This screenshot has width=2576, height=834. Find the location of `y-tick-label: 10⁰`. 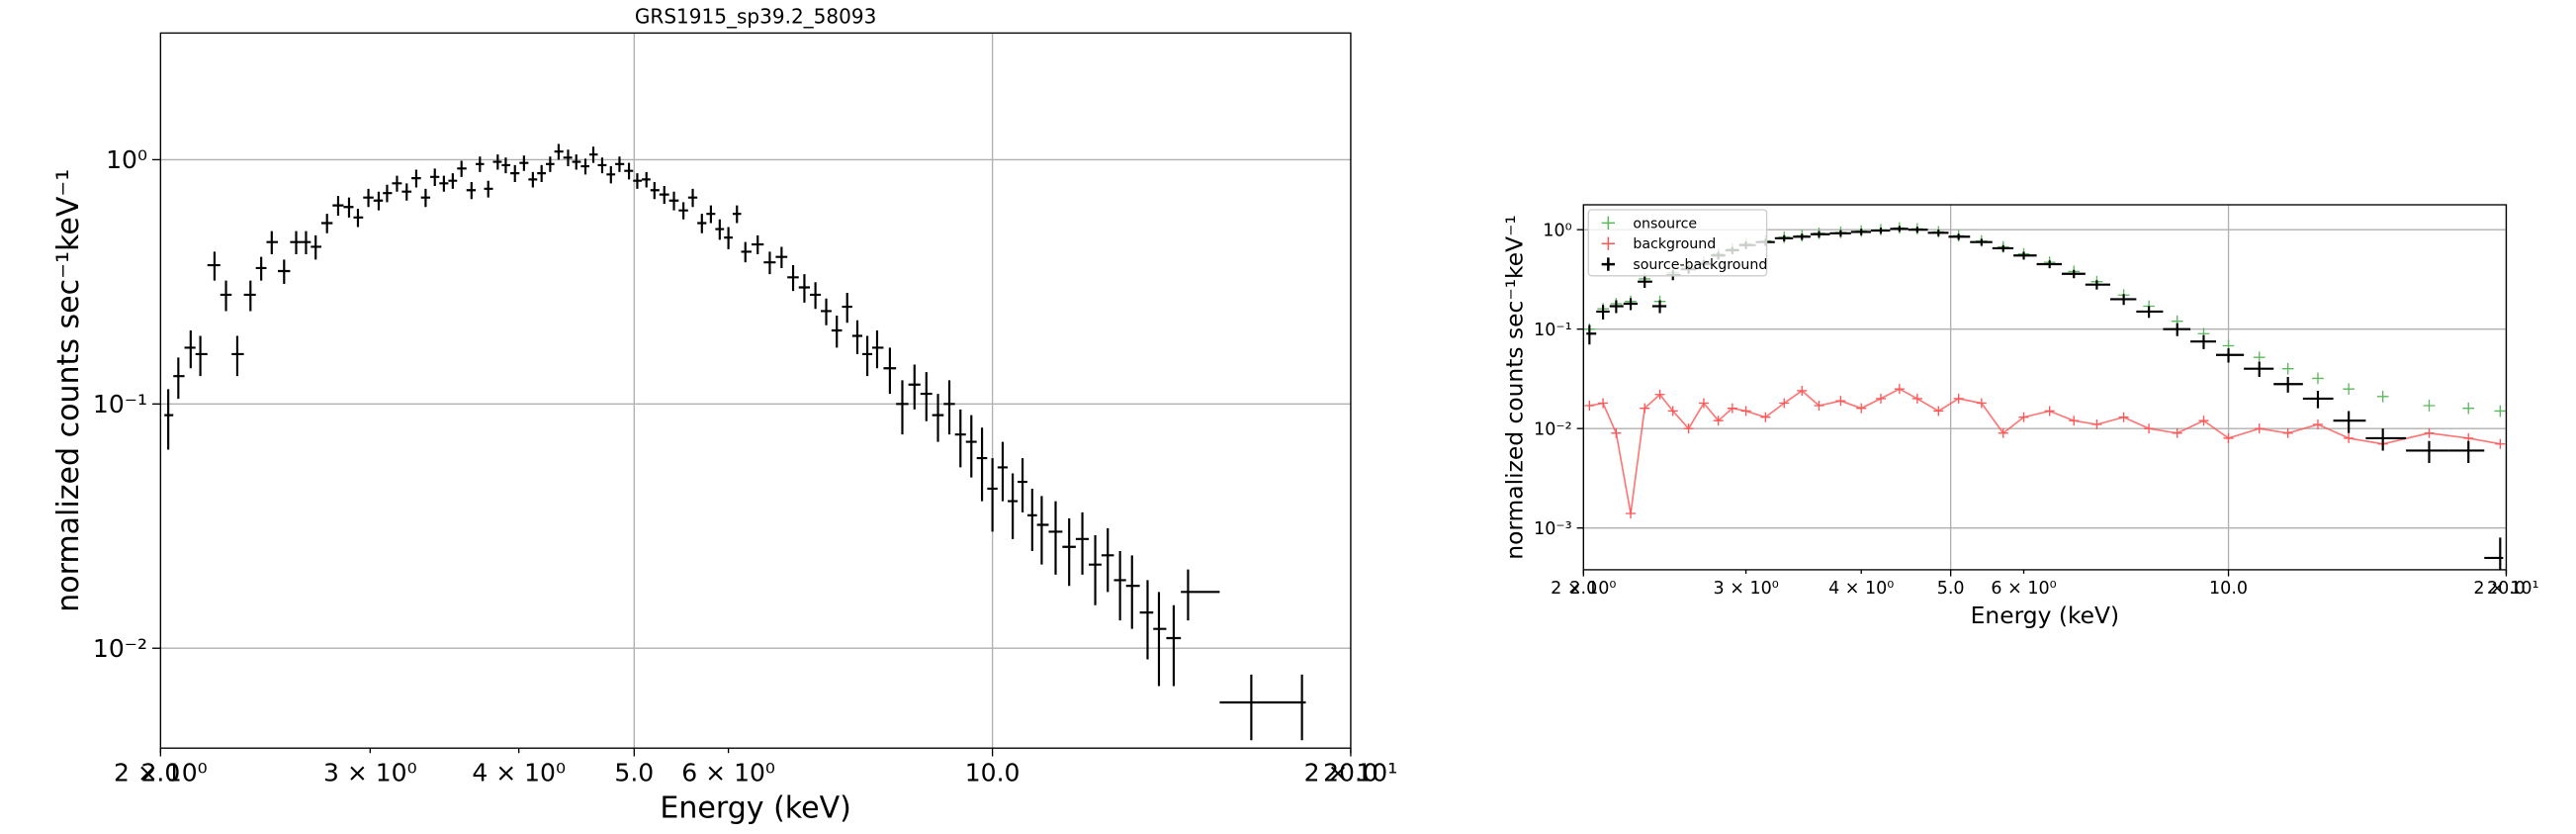

y-tick-label: 10⁰ is located at coordinates (126, 159).